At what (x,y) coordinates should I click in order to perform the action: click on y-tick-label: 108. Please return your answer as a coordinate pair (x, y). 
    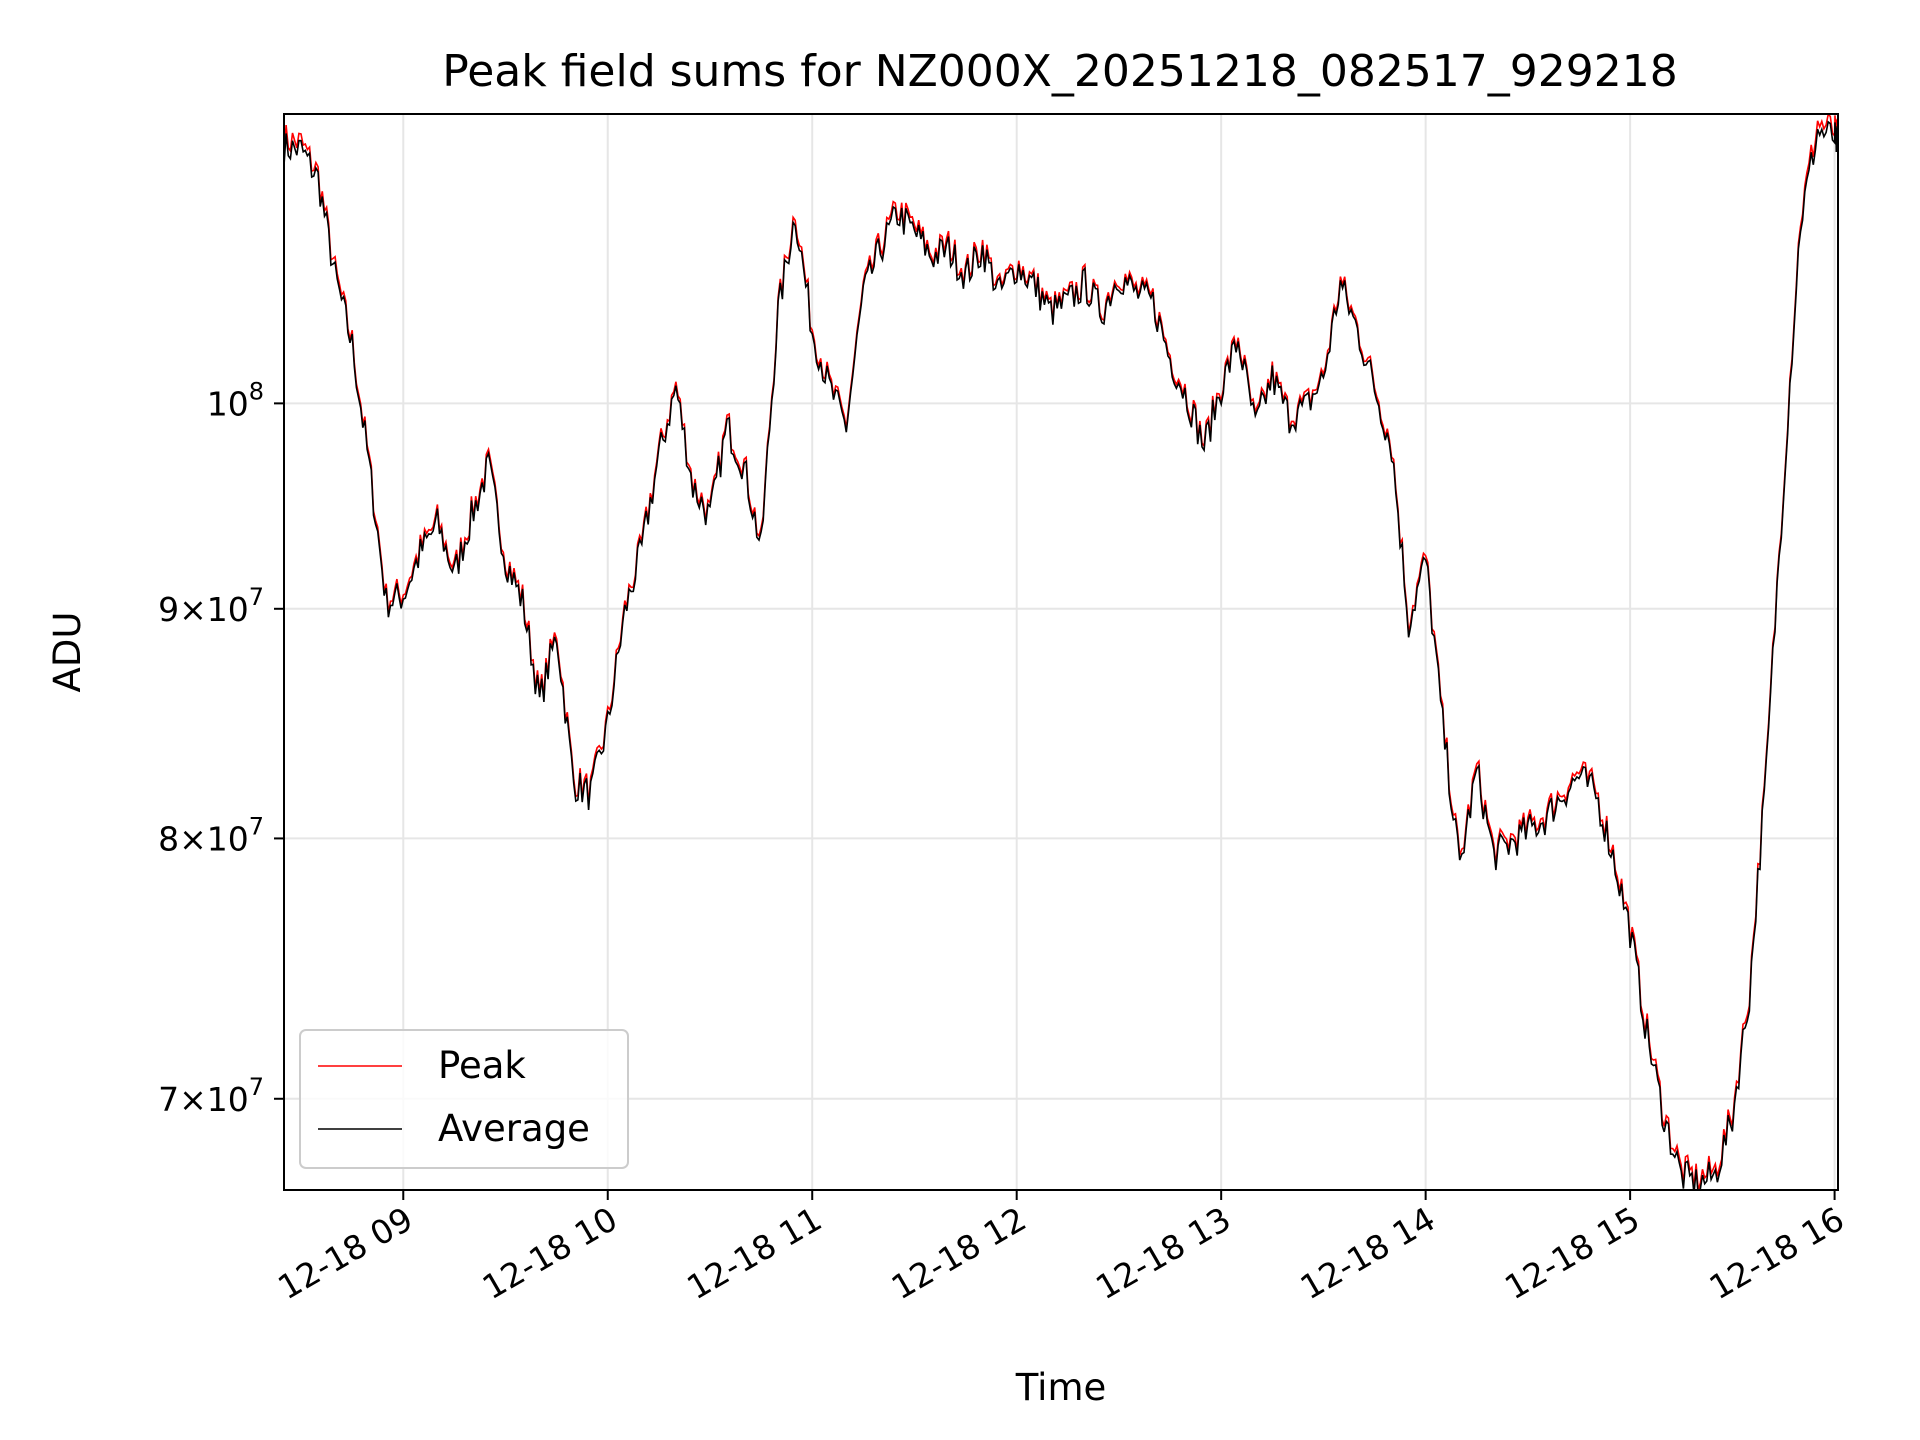
    Looking at the image, I should click on (235, 400).